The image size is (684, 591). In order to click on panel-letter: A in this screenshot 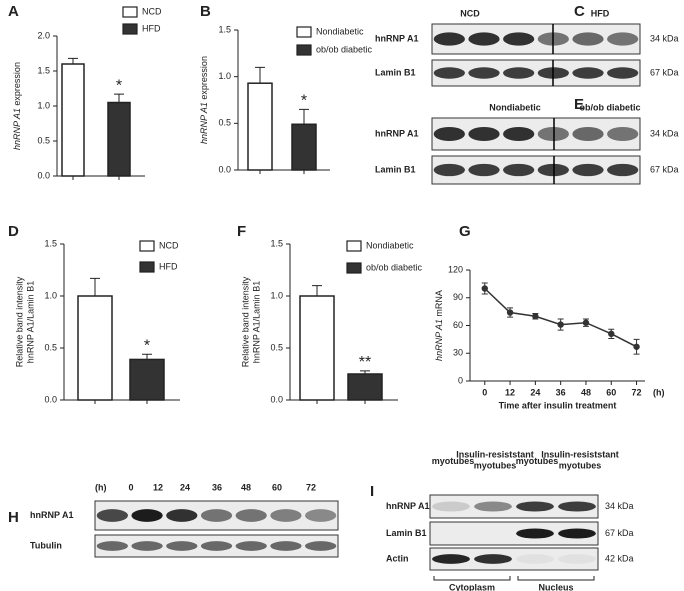, I will do `click(13, 11)`.